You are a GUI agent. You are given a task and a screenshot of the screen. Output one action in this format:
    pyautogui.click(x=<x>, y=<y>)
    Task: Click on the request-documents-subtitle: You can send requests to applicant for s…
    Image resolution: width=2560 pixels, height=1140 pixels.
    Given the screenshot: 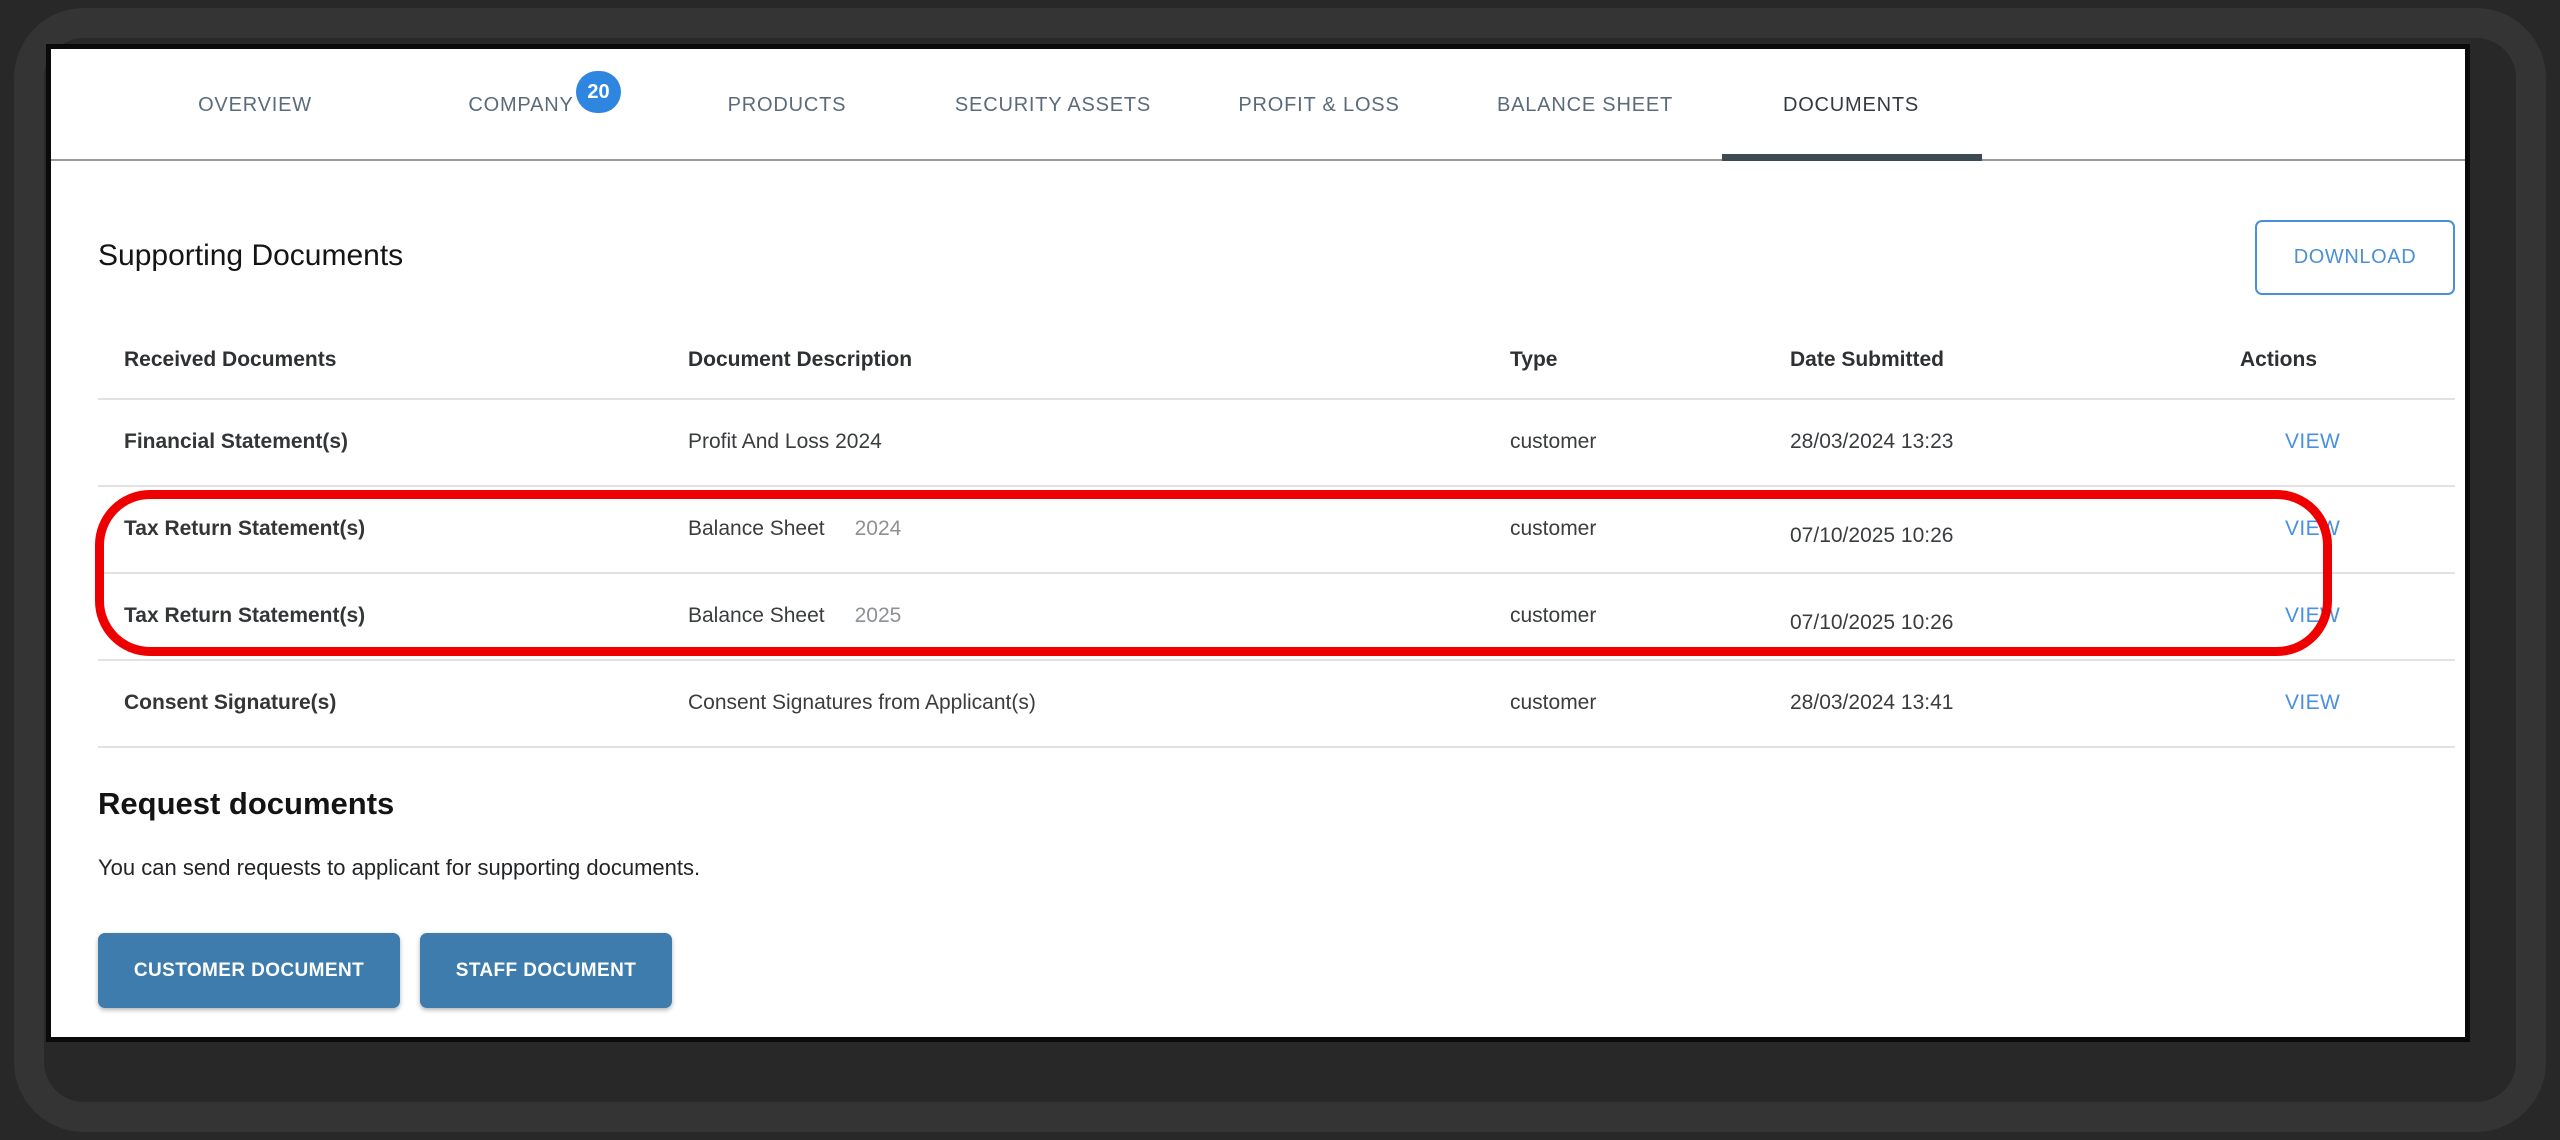 What is the action you would take?
    pyautogui.click(x=399, y=867)
    